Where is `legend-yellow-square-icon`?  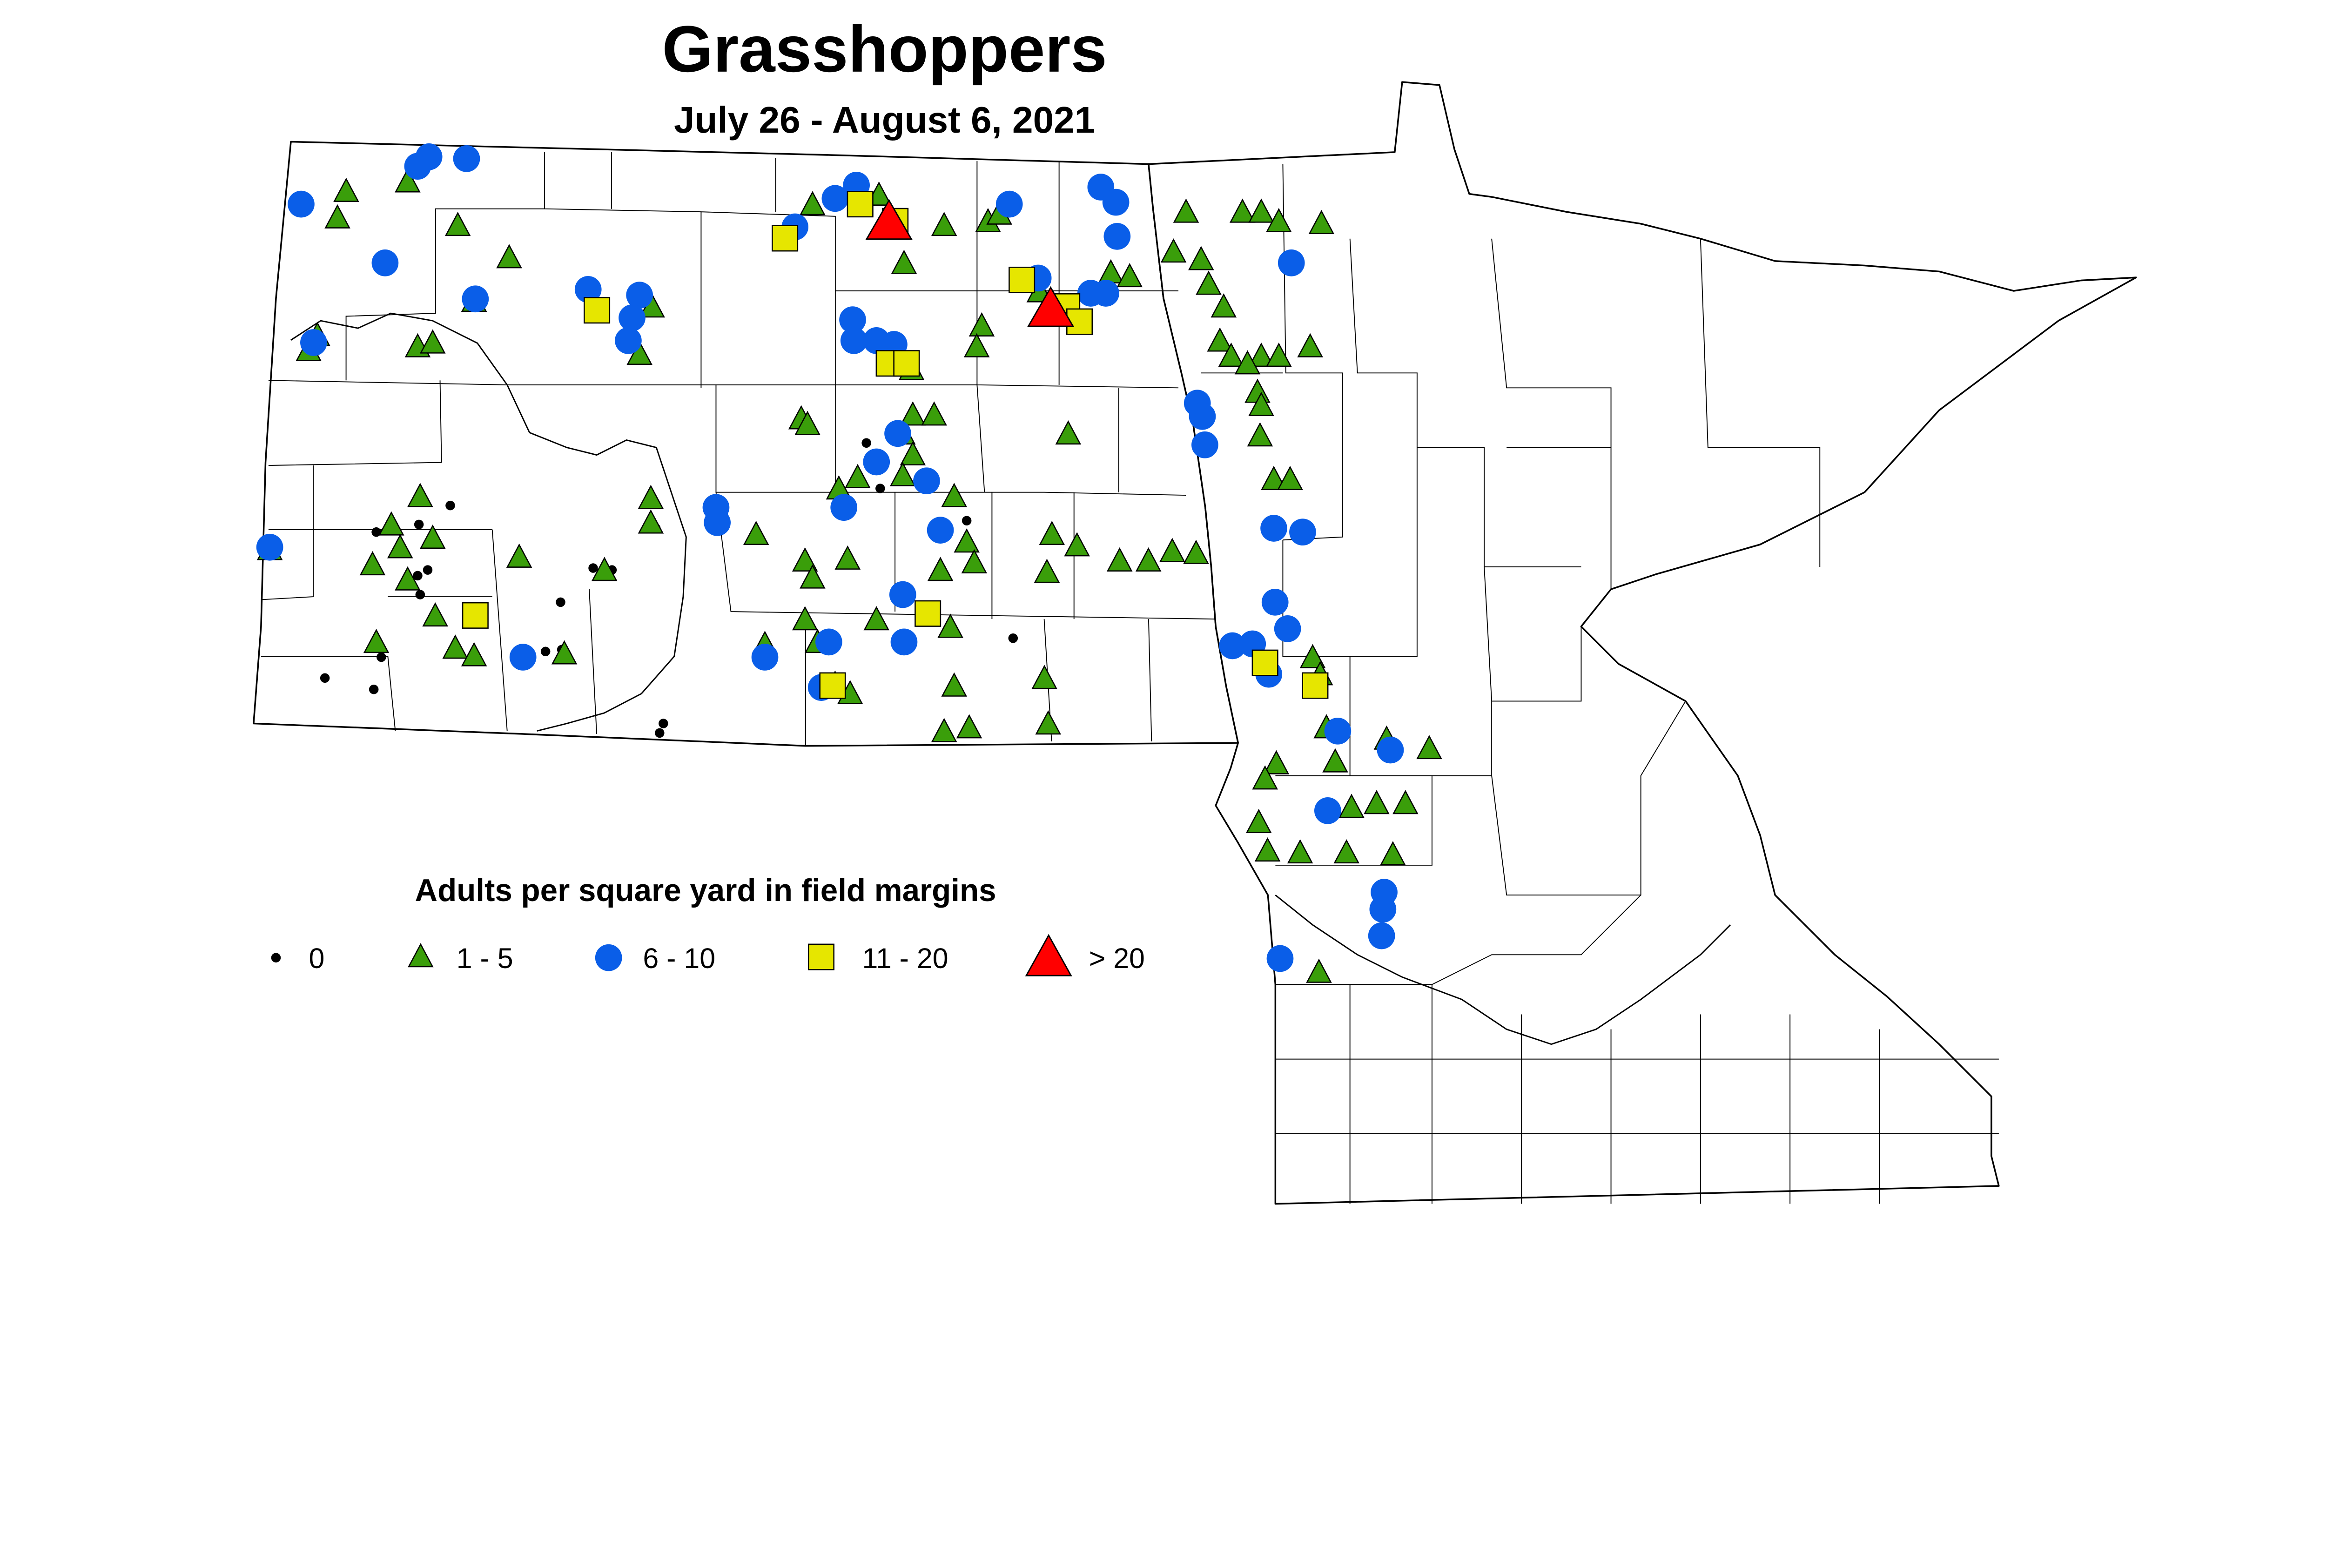 legend-yellow-square-icon is located at coordinates (820, 956).